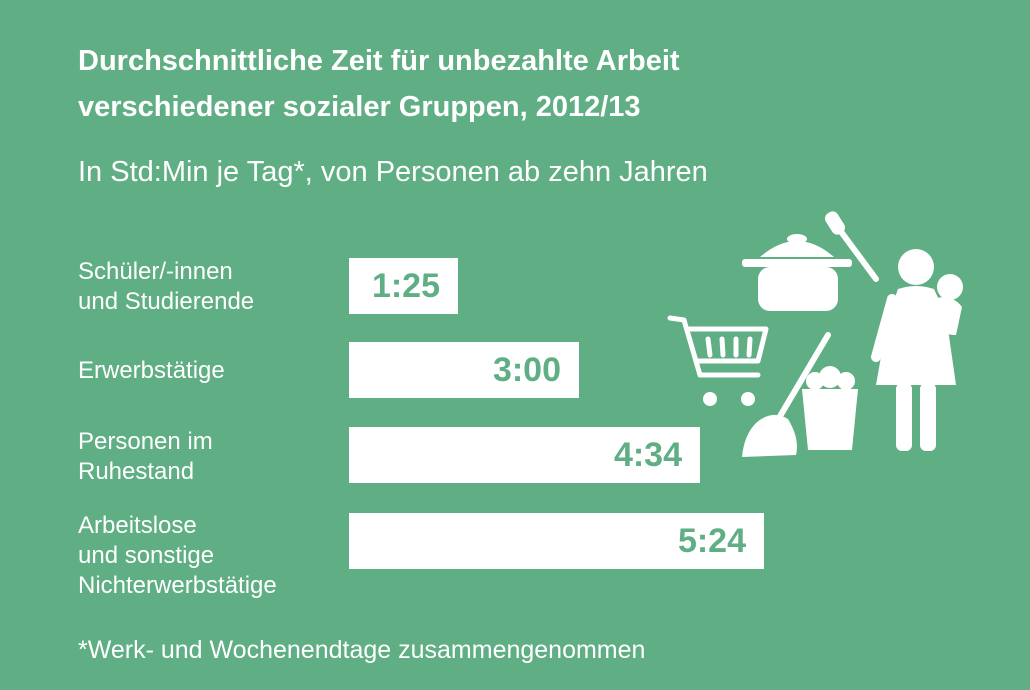 The height and width of the screenshot is (690, 1030). What do you see at coordinates (786, 394) in the screenshot?
I see `mop-icon` at bounding box center [786, 394].